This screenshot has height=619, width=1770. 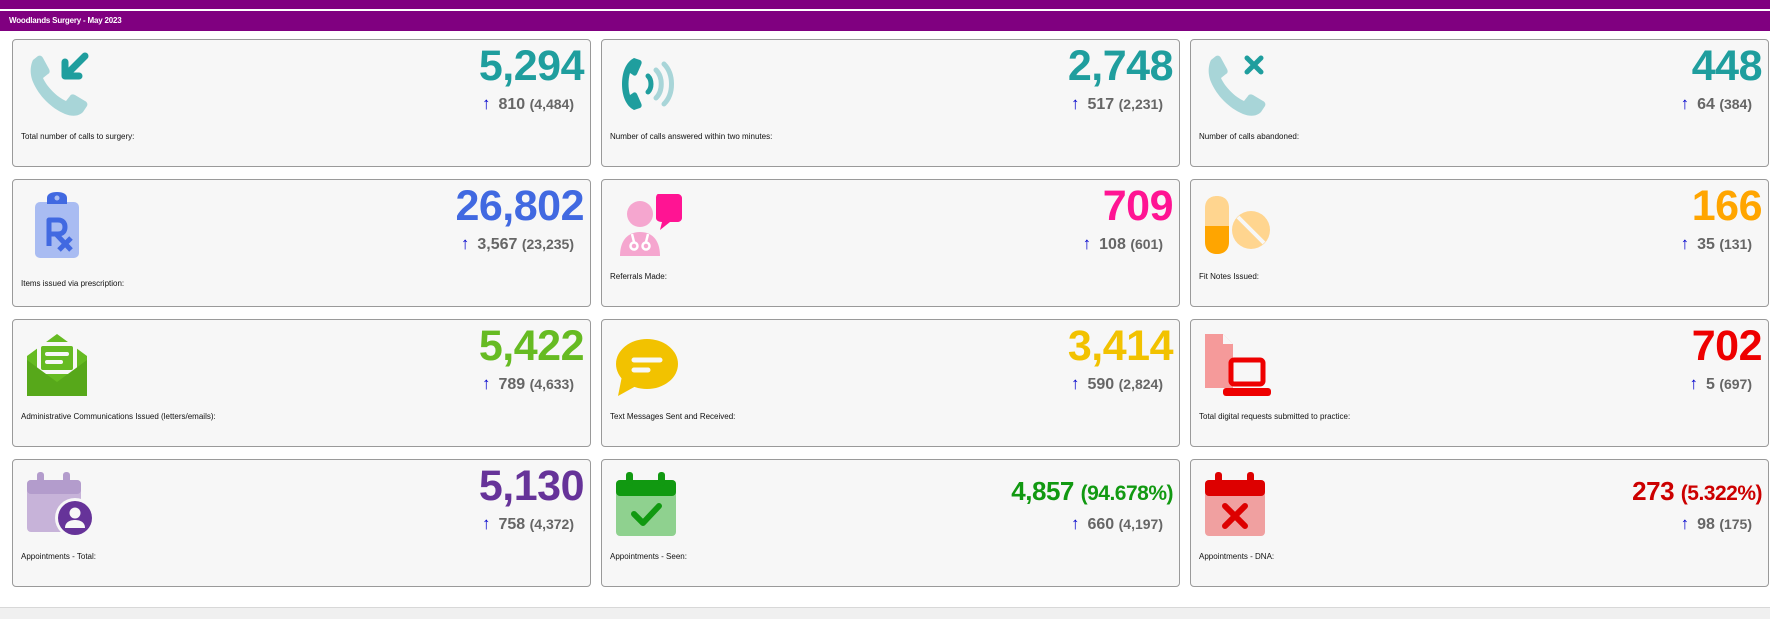 I want to click on card-referrals: 709 ↑ 108 (601) Referrals Made:, so click(x=890, y=243).